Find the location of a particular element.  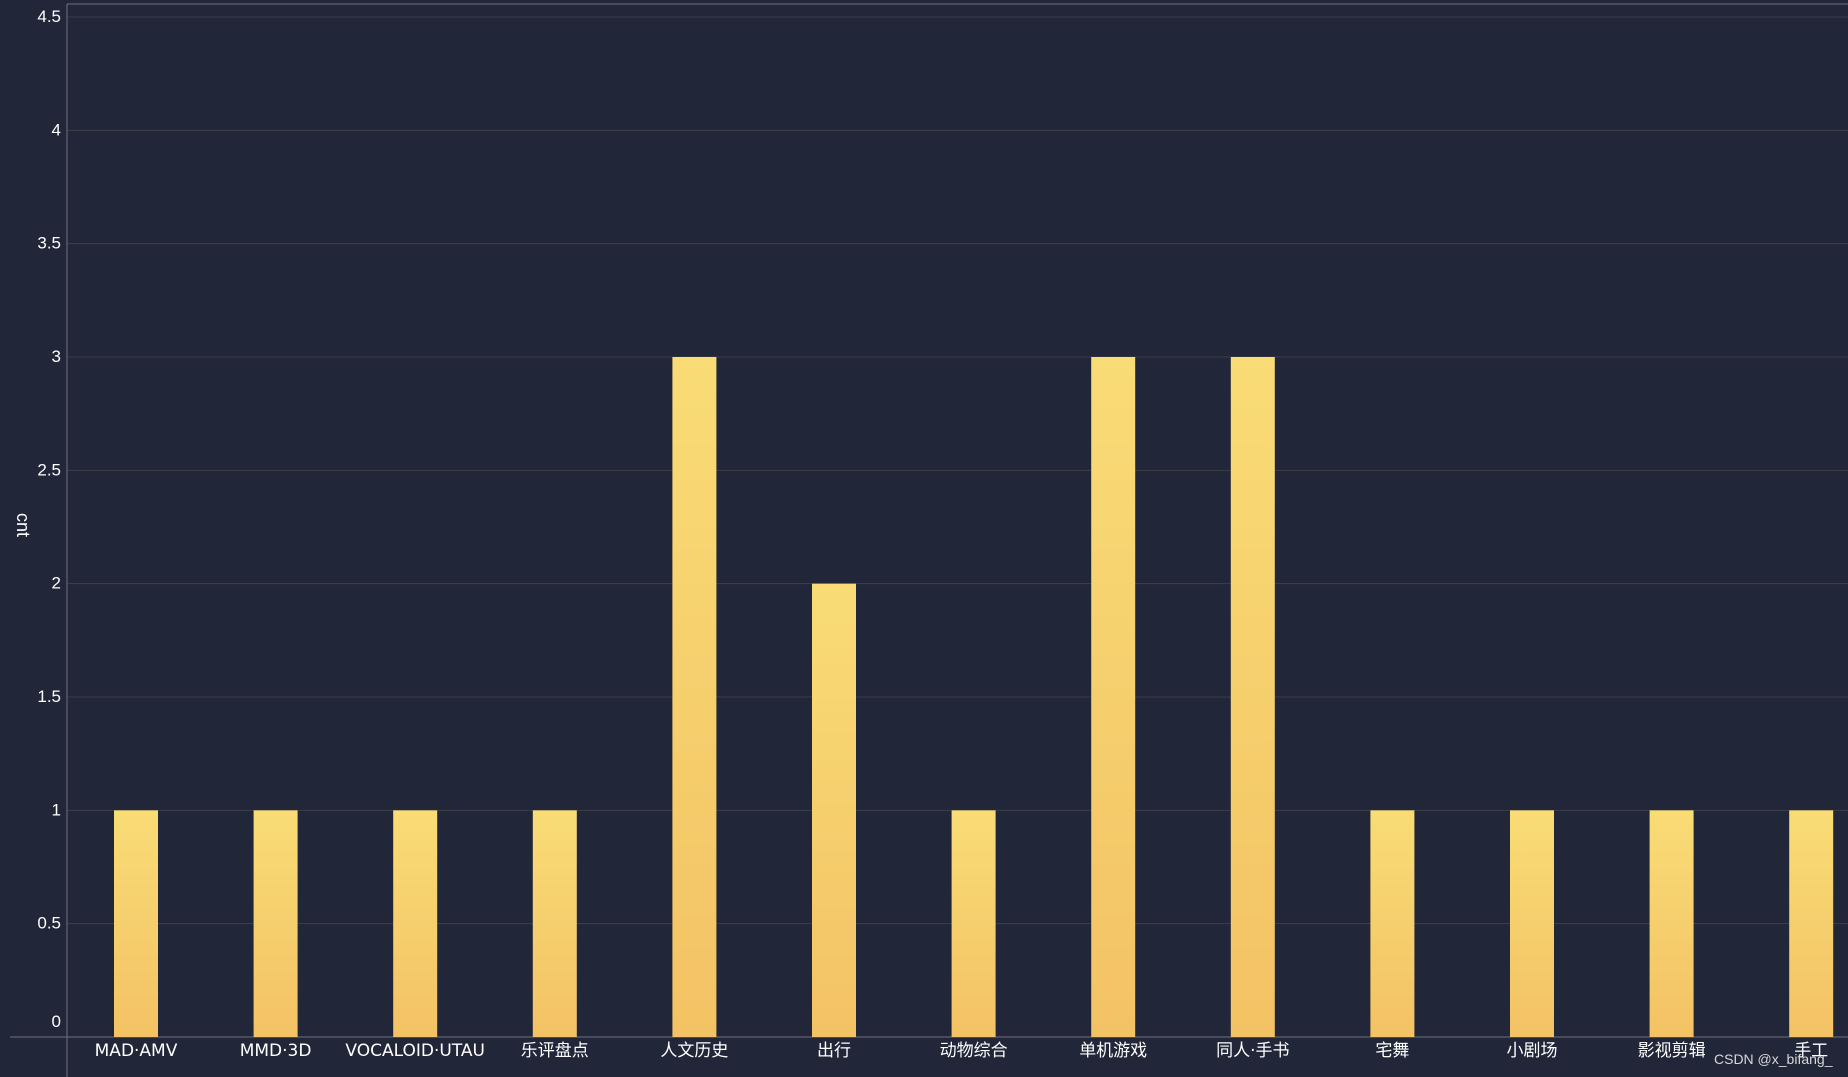

y-tick-label: 1.5 is located at coordinates (49, 696).